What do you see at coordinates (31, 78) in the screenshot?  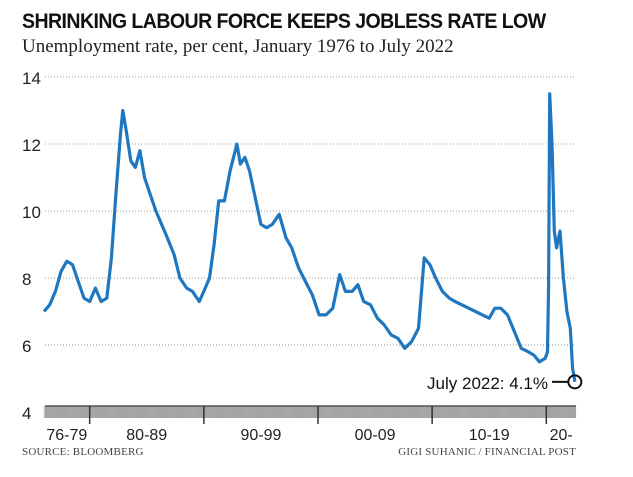 I see `y-tick-label: 14` at bounding box center [31, 78].